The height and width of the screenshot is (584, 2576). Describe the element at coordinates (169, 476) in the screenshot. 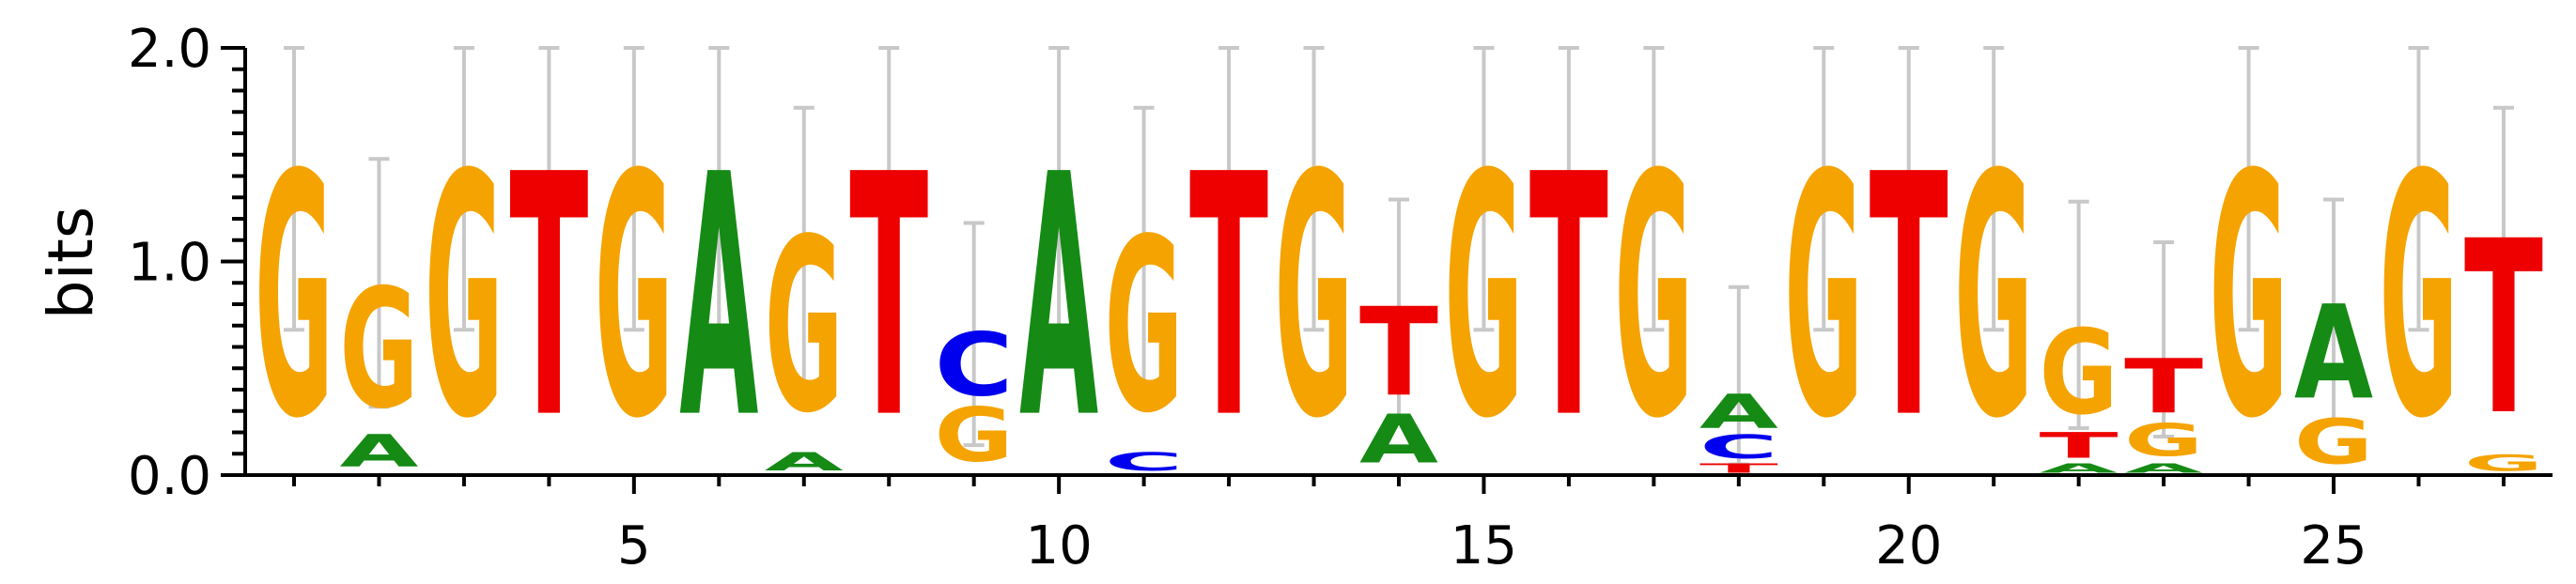

I see `y-tick-label: 0.0` at that location.